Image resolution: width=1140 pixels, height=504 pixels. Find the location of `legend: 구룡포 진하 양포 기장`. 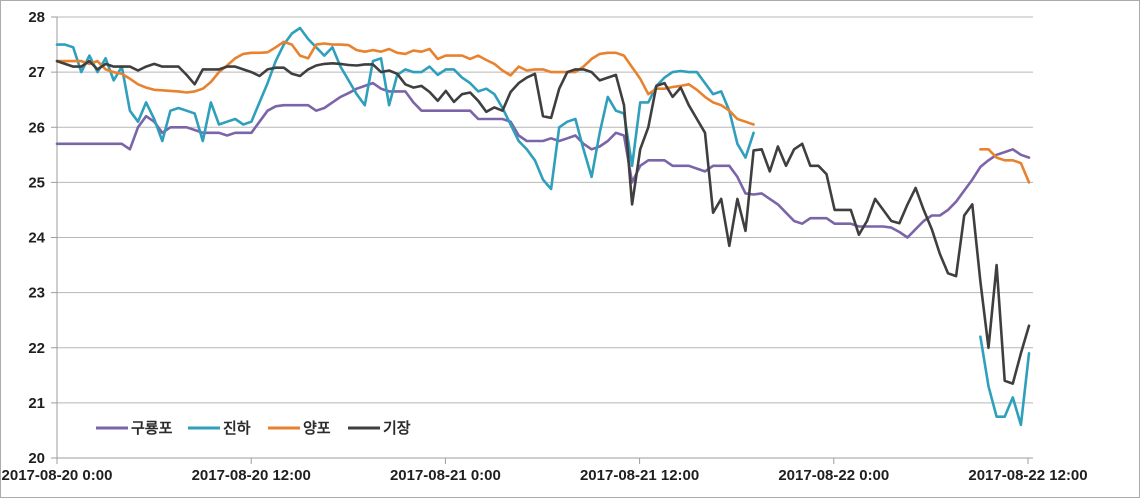

legend: 구룡포 진하 양포 기장 is located at coordinates (253, 428).